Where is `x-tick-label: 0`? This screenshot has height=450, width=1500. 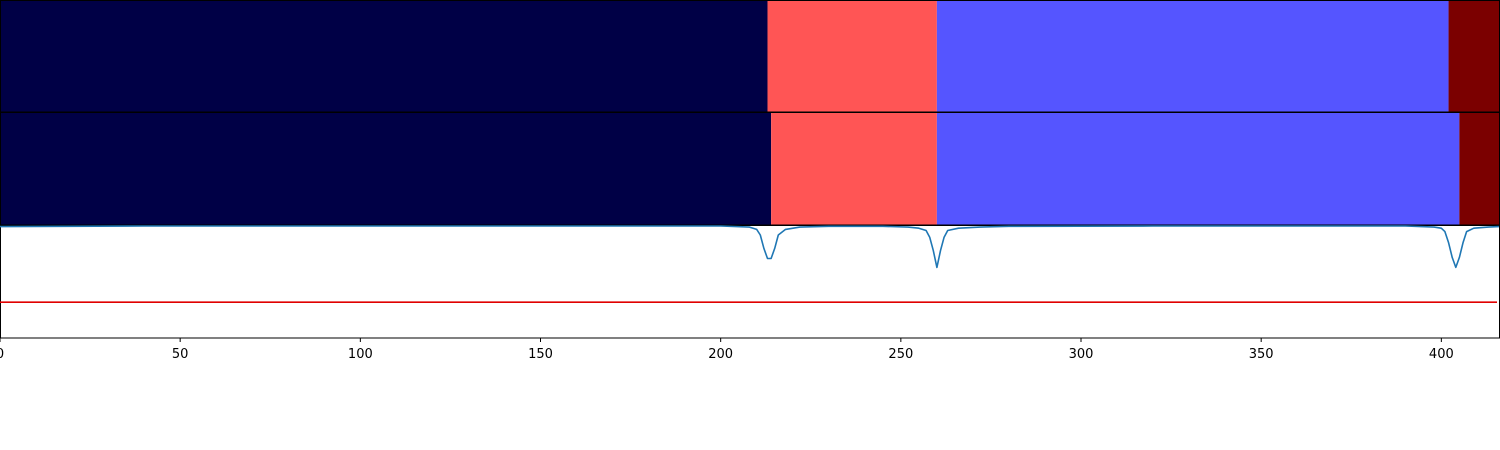 x-tick-label: 0 is located at coordinates (2, 354).